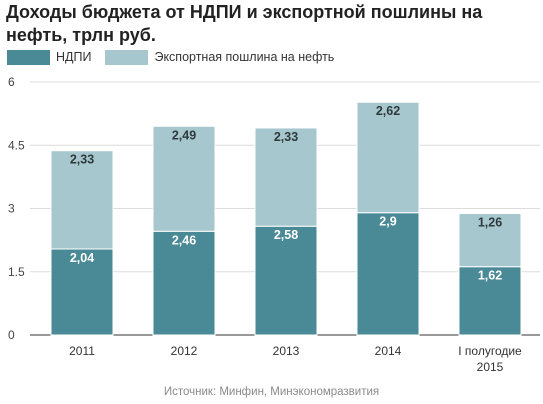  Describe the element at coordinates (271, 392) in the screenshot. I see `source-note: Источник: Минфин, Минэкономразвития` at that location.